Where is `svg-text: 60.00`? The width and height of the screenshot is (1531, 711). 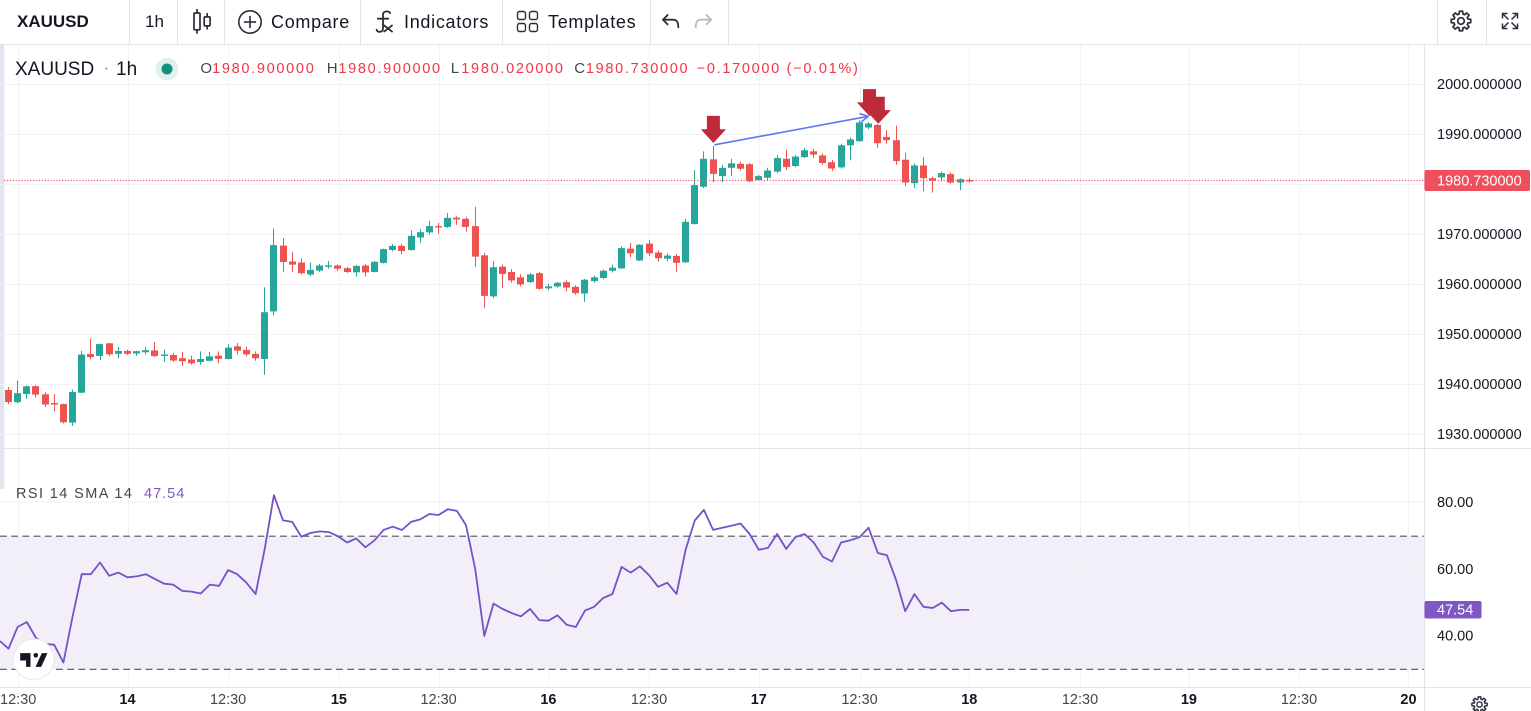
svg-text: 60.00 is located at coordinates (1455, 570).